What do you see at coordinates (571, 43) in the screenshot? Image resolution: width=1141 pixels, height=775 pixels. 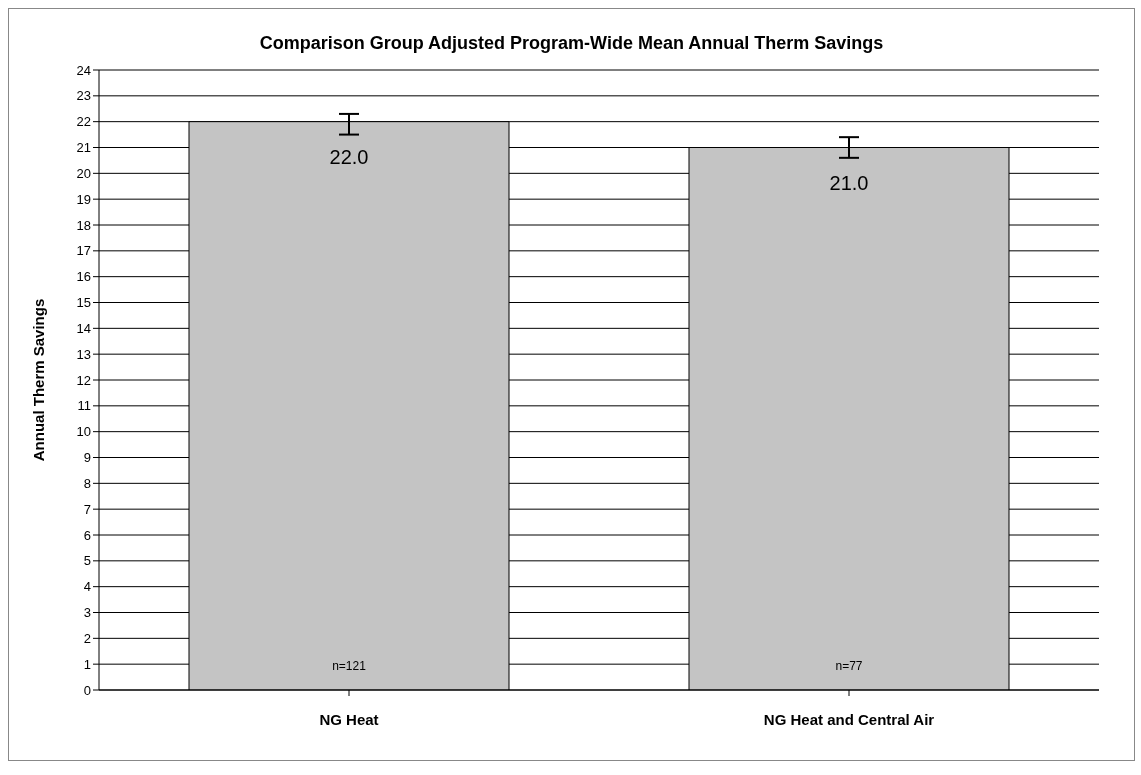 I see `chart-title: Comparison Group Adjusted Program-Wide Mean Annual Therm Savings` at bounding box center [571, 43].